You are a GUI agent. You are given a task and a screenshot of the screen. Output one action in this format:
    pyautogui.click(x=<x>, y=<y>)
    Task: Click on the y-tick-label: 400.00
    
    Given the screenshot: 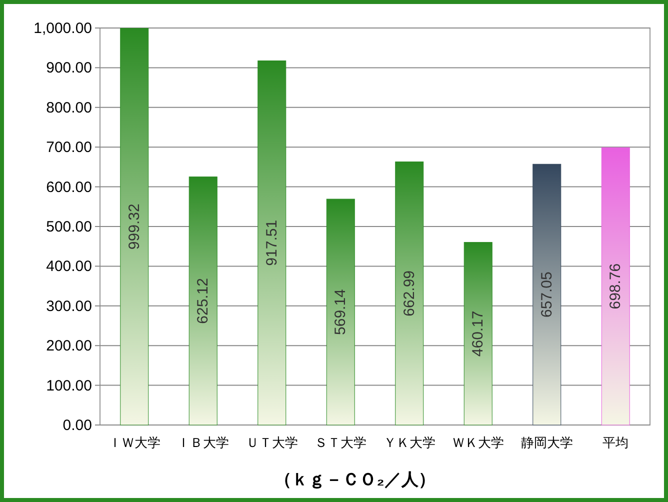 What is the action you would take?
    pyautogui.click(x=69, y=267)
    